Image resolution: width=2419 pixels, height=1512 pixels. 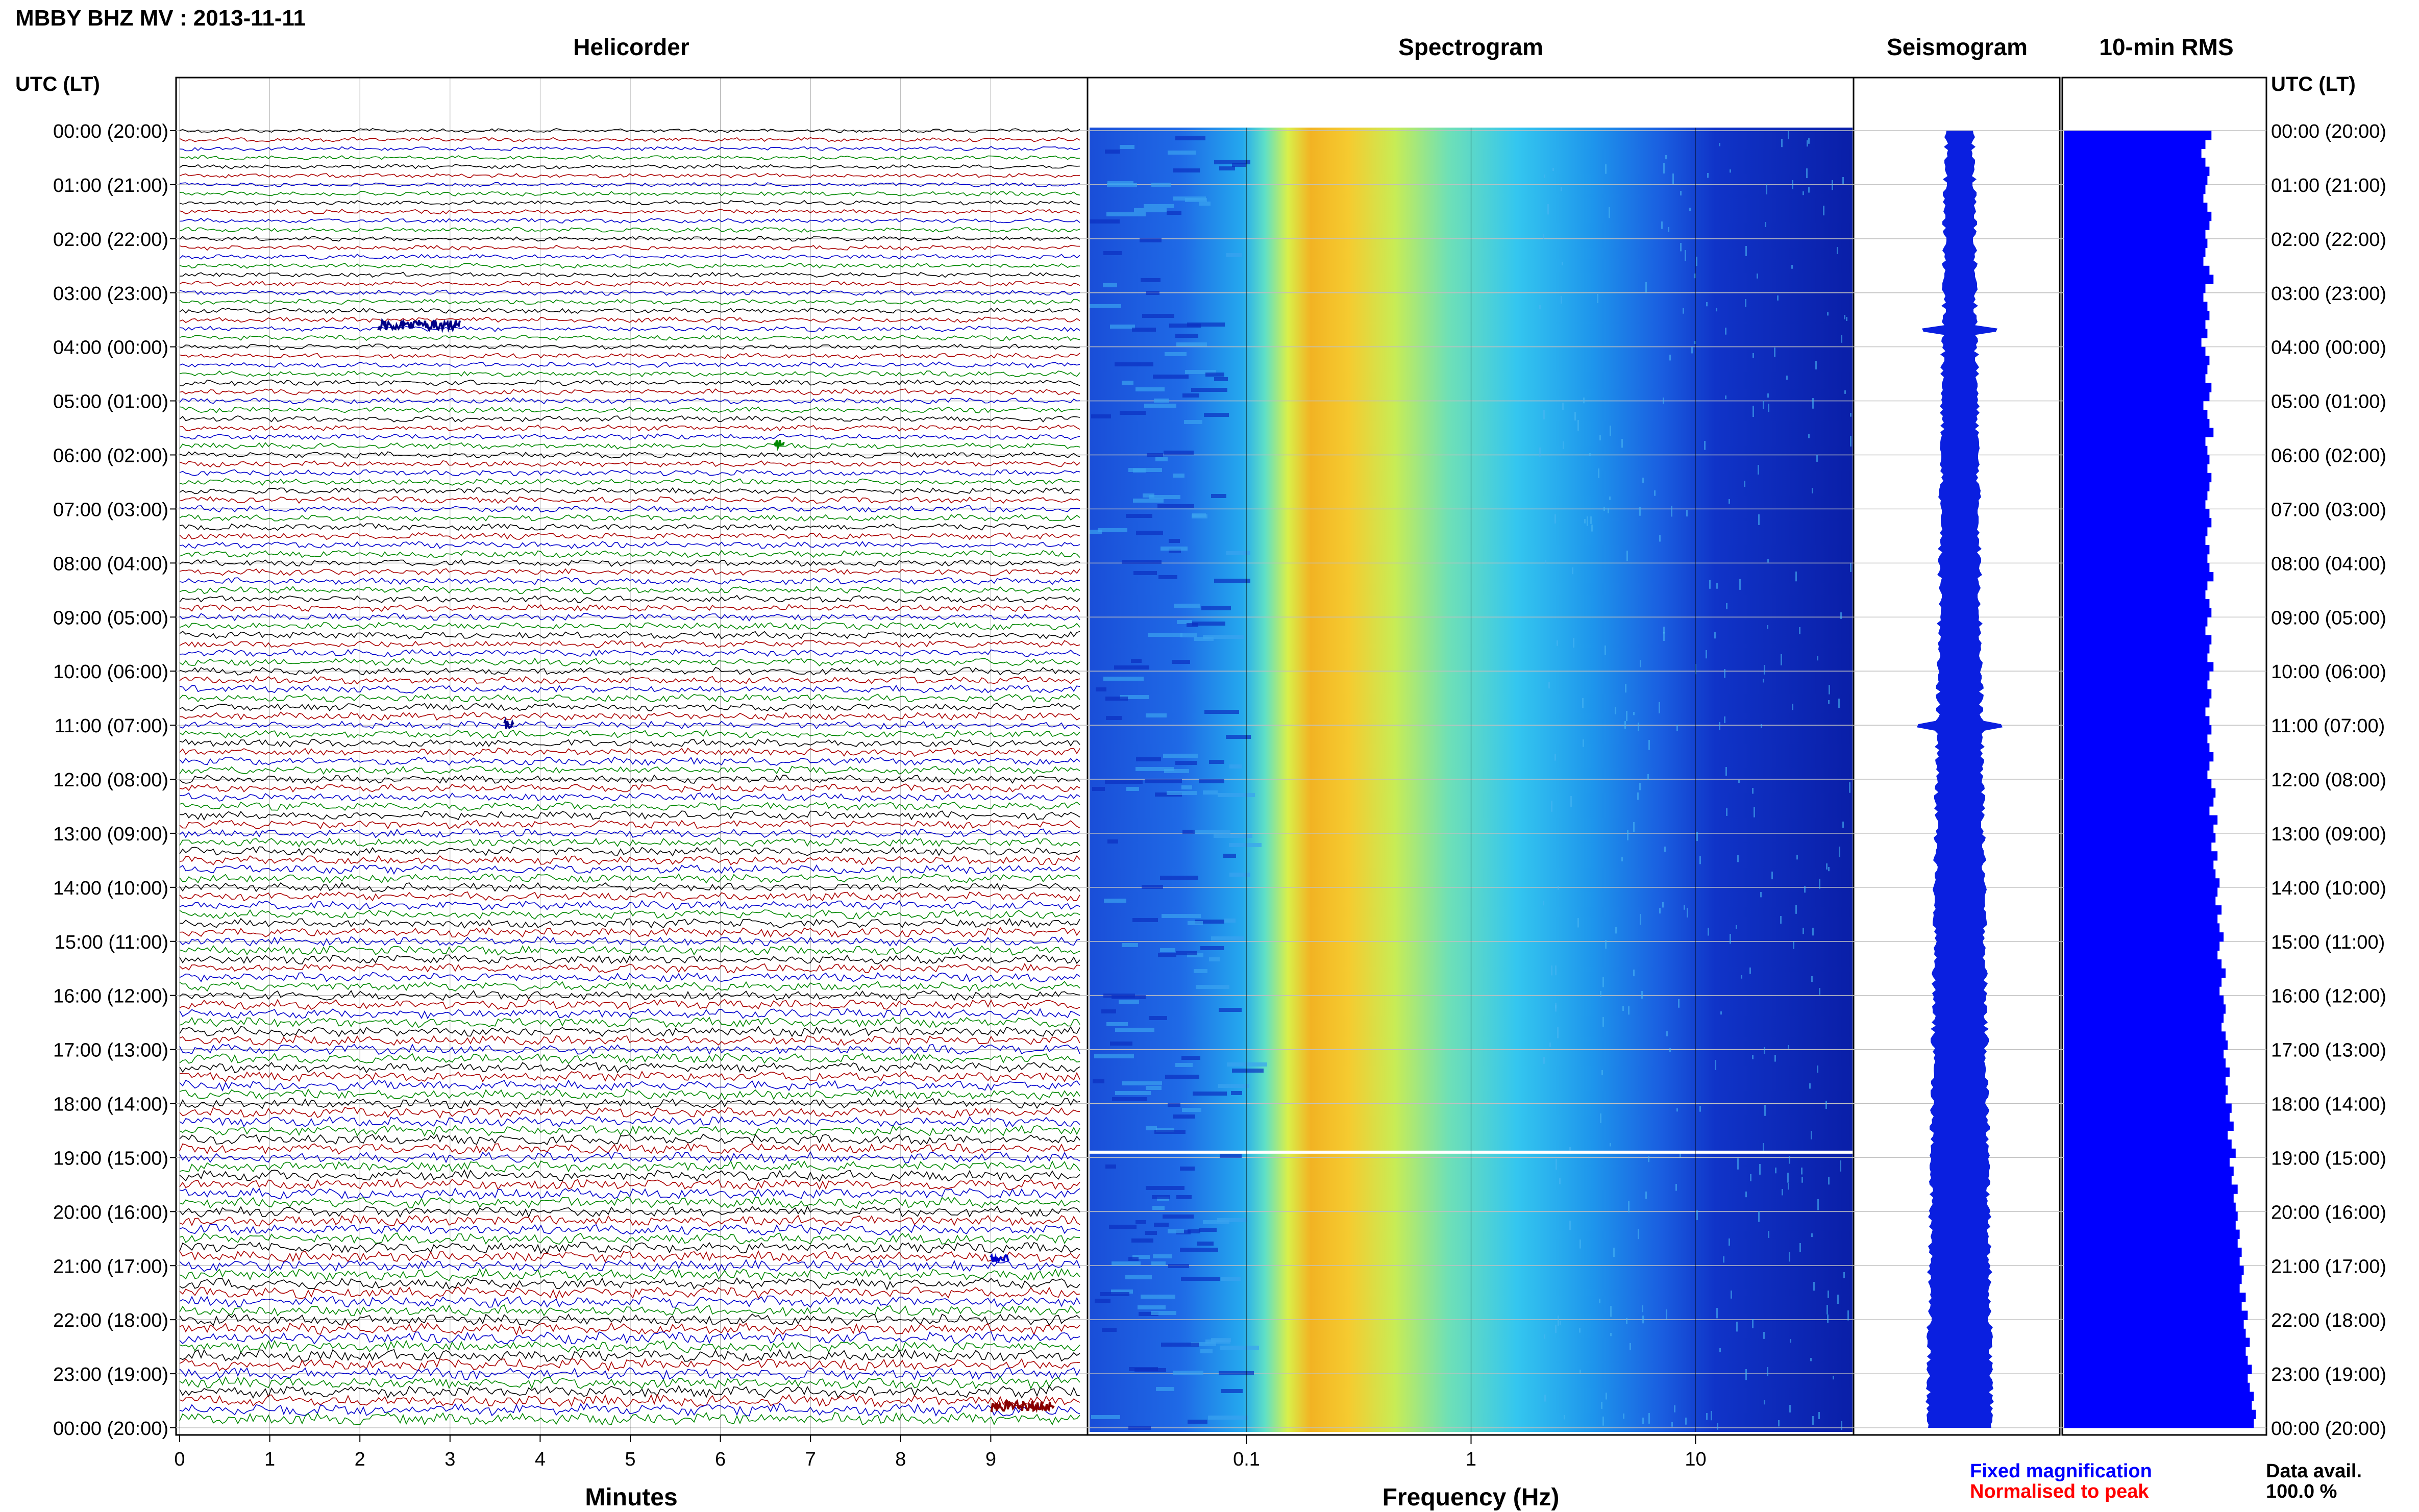 What do you see at coordinates (360, 1459) in the screenshot?
I see `minute-tick-label: 2` at bounding box center [360, 1459].